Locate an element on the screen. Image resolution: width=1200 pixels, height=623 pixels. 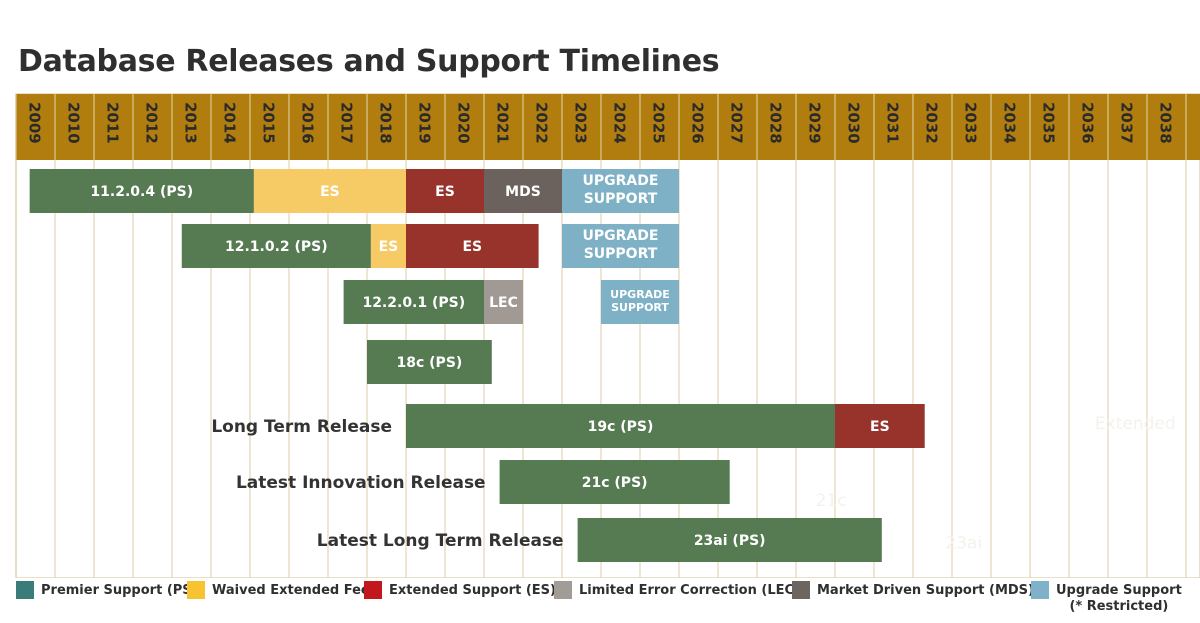
legend-label: Premier Support (PS) is located at coordinates (119, 591).